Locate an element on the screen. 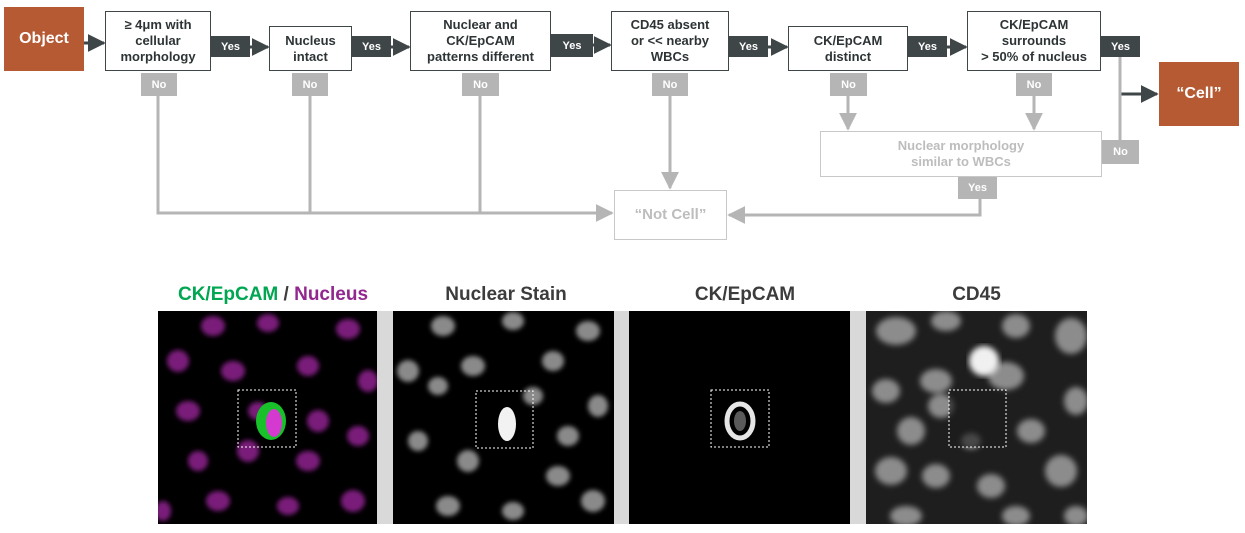 The height and width of the screenshot is (533, 1245). yes-label-wbc-morphology: Yes is located at coordinates (977, 188).